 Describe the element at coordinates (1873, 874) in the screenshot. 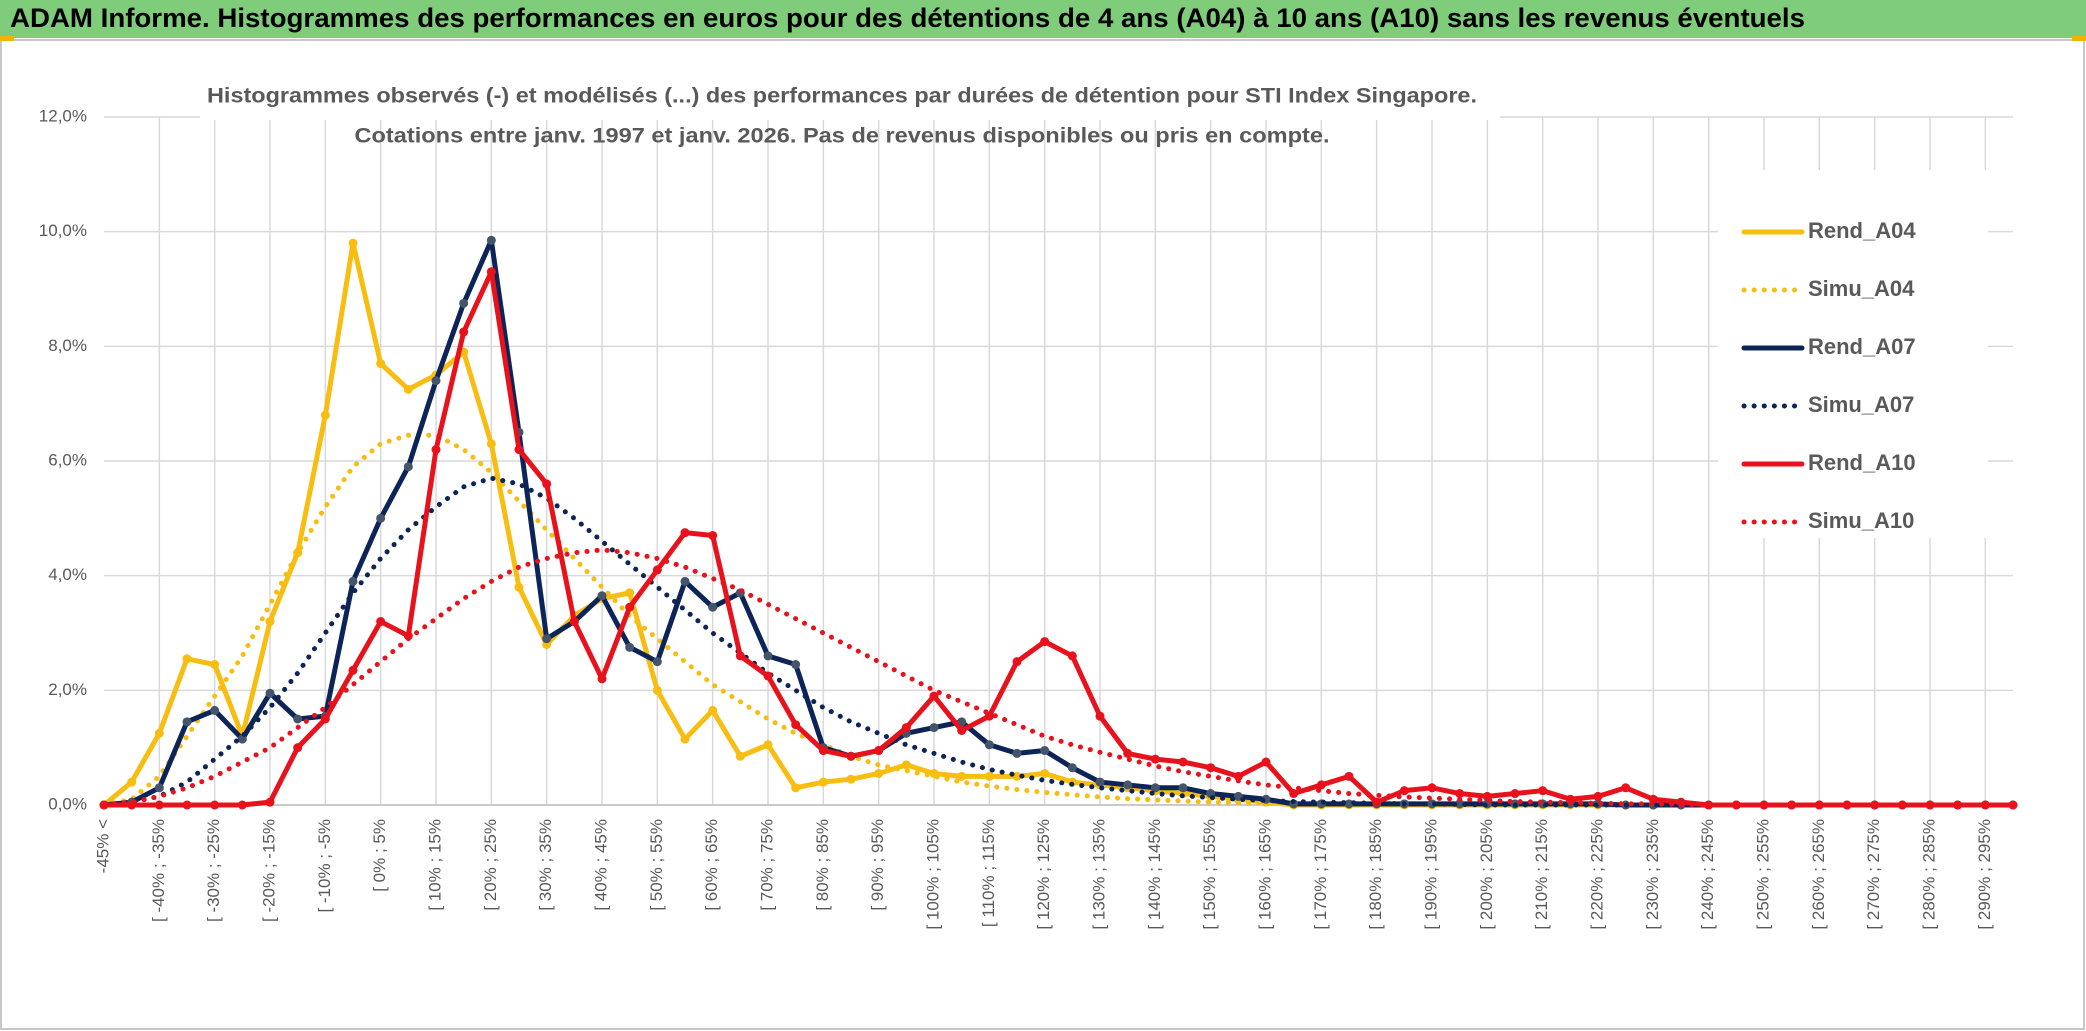

I see `x-tick-label: [ 270% ; 275%` at that location.